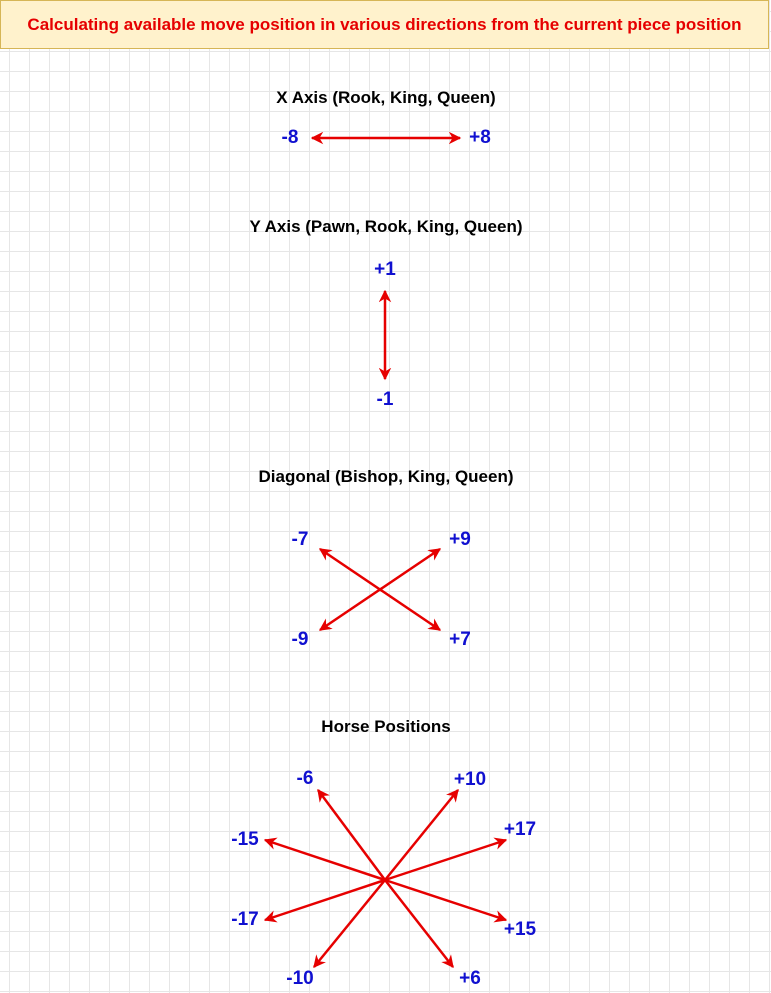 Image resolution: width=771 pixels, height=993 pixels. I want to click on diagonal-heading: Diagonal (Bishop, King, Queen), so click(386, 476).